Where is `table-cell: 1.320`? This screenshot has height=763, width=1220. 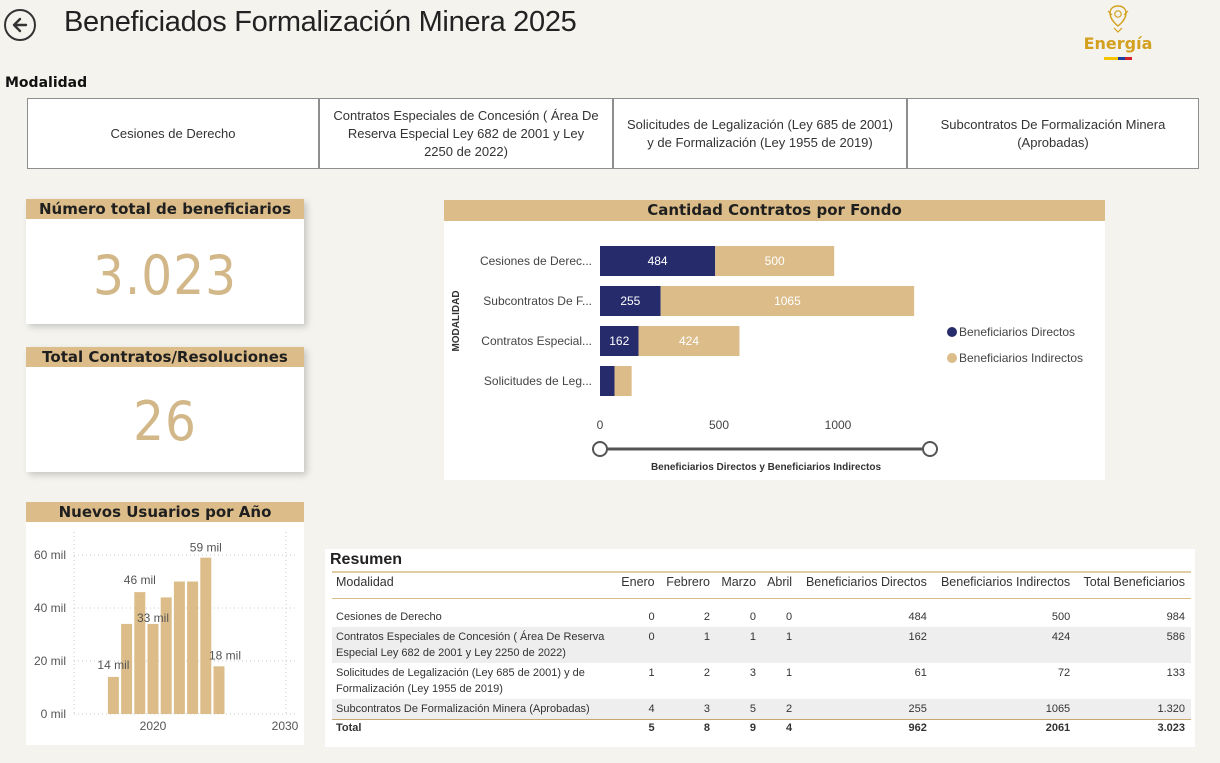
table-cell: 1.320 is located at coordinates (1133, 709).